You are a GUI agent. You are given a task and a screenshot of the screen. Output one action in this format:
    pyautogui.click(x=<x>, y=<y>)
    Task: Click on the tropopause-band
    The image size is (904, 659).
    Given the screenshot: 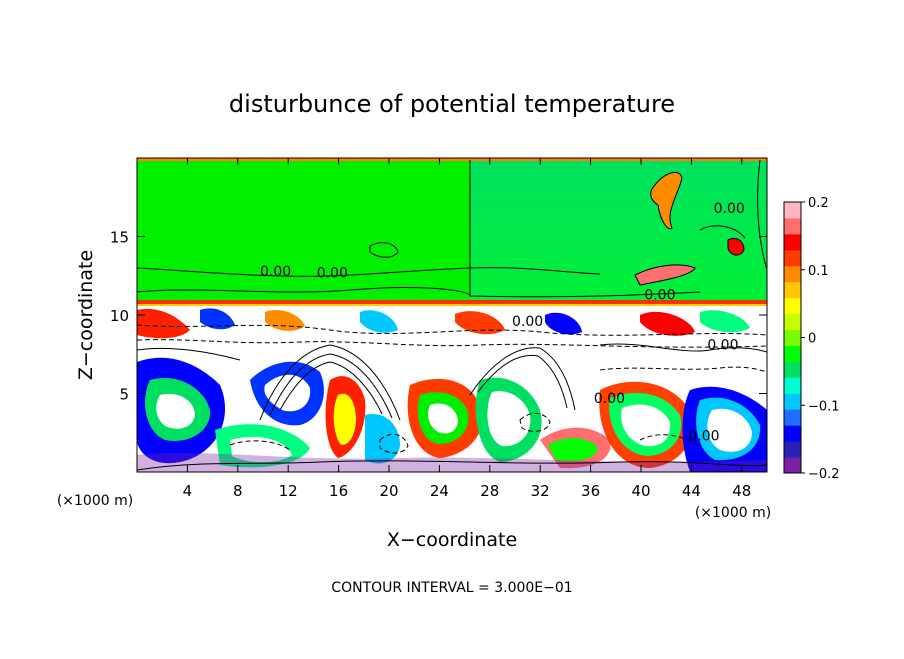 What is the action you would take?
    pyautogui.click(x=452, y=302)
    